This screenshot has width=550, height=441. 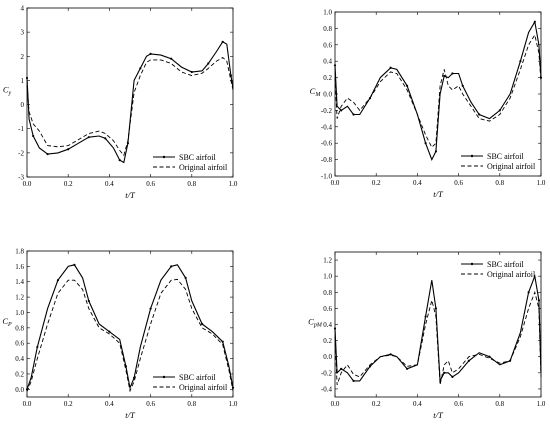 What do you see at coordinates (327, 373) in the screenshot?
I see `y-tick-label: -0.2` at bounding box center [327, 373].